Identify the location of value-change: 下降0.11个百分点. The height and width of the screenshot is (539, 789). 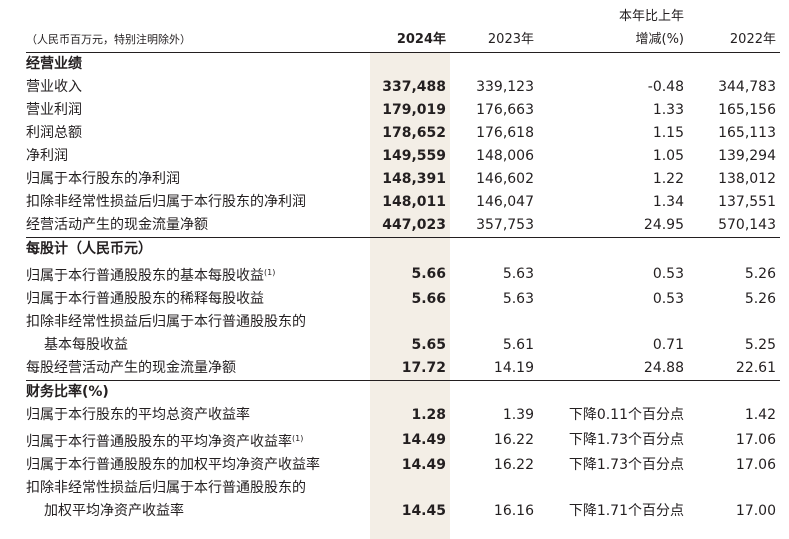
(626, 415).